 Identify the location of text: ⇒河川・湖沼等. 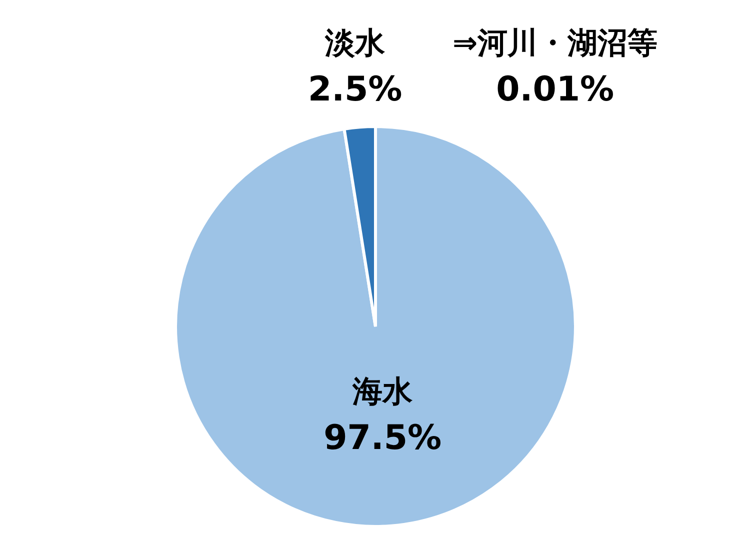
(555, 43).